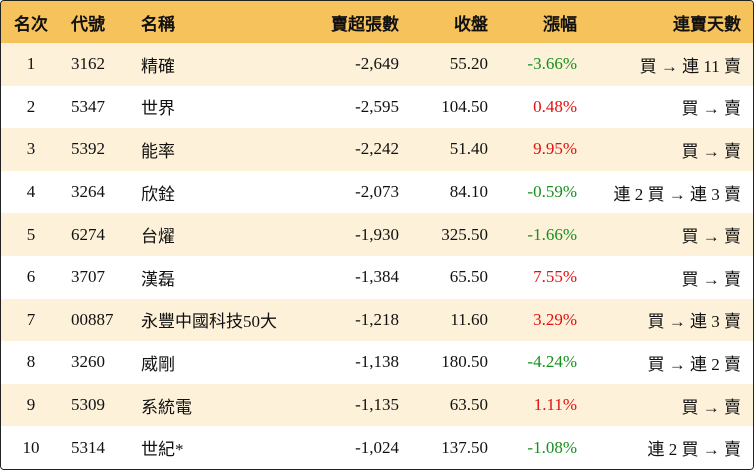  I want to click on rank: 7, so click(31, 319).